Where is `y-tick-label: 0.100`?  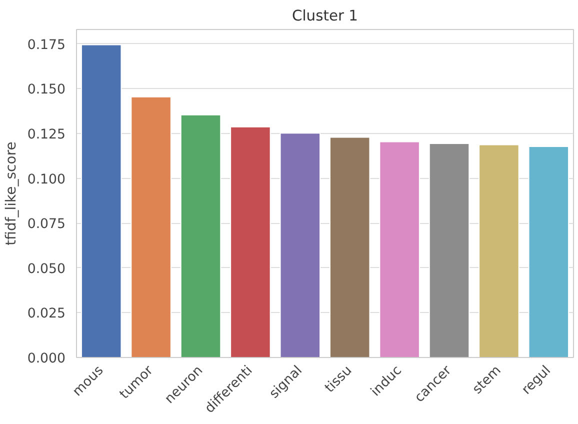 y-tick-label: 0.100 is located at coordinates (46, 180).